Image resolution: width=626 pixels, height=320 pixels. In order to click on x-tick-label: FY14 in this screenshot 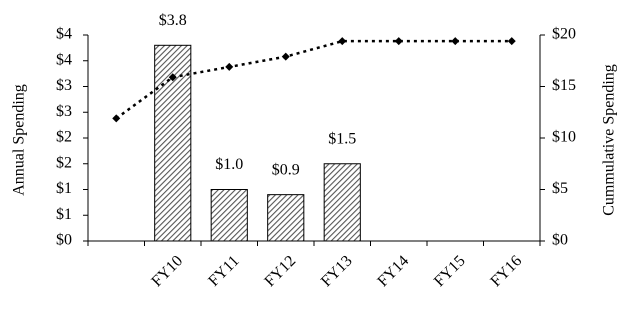, I will do `click(393, 271)`.